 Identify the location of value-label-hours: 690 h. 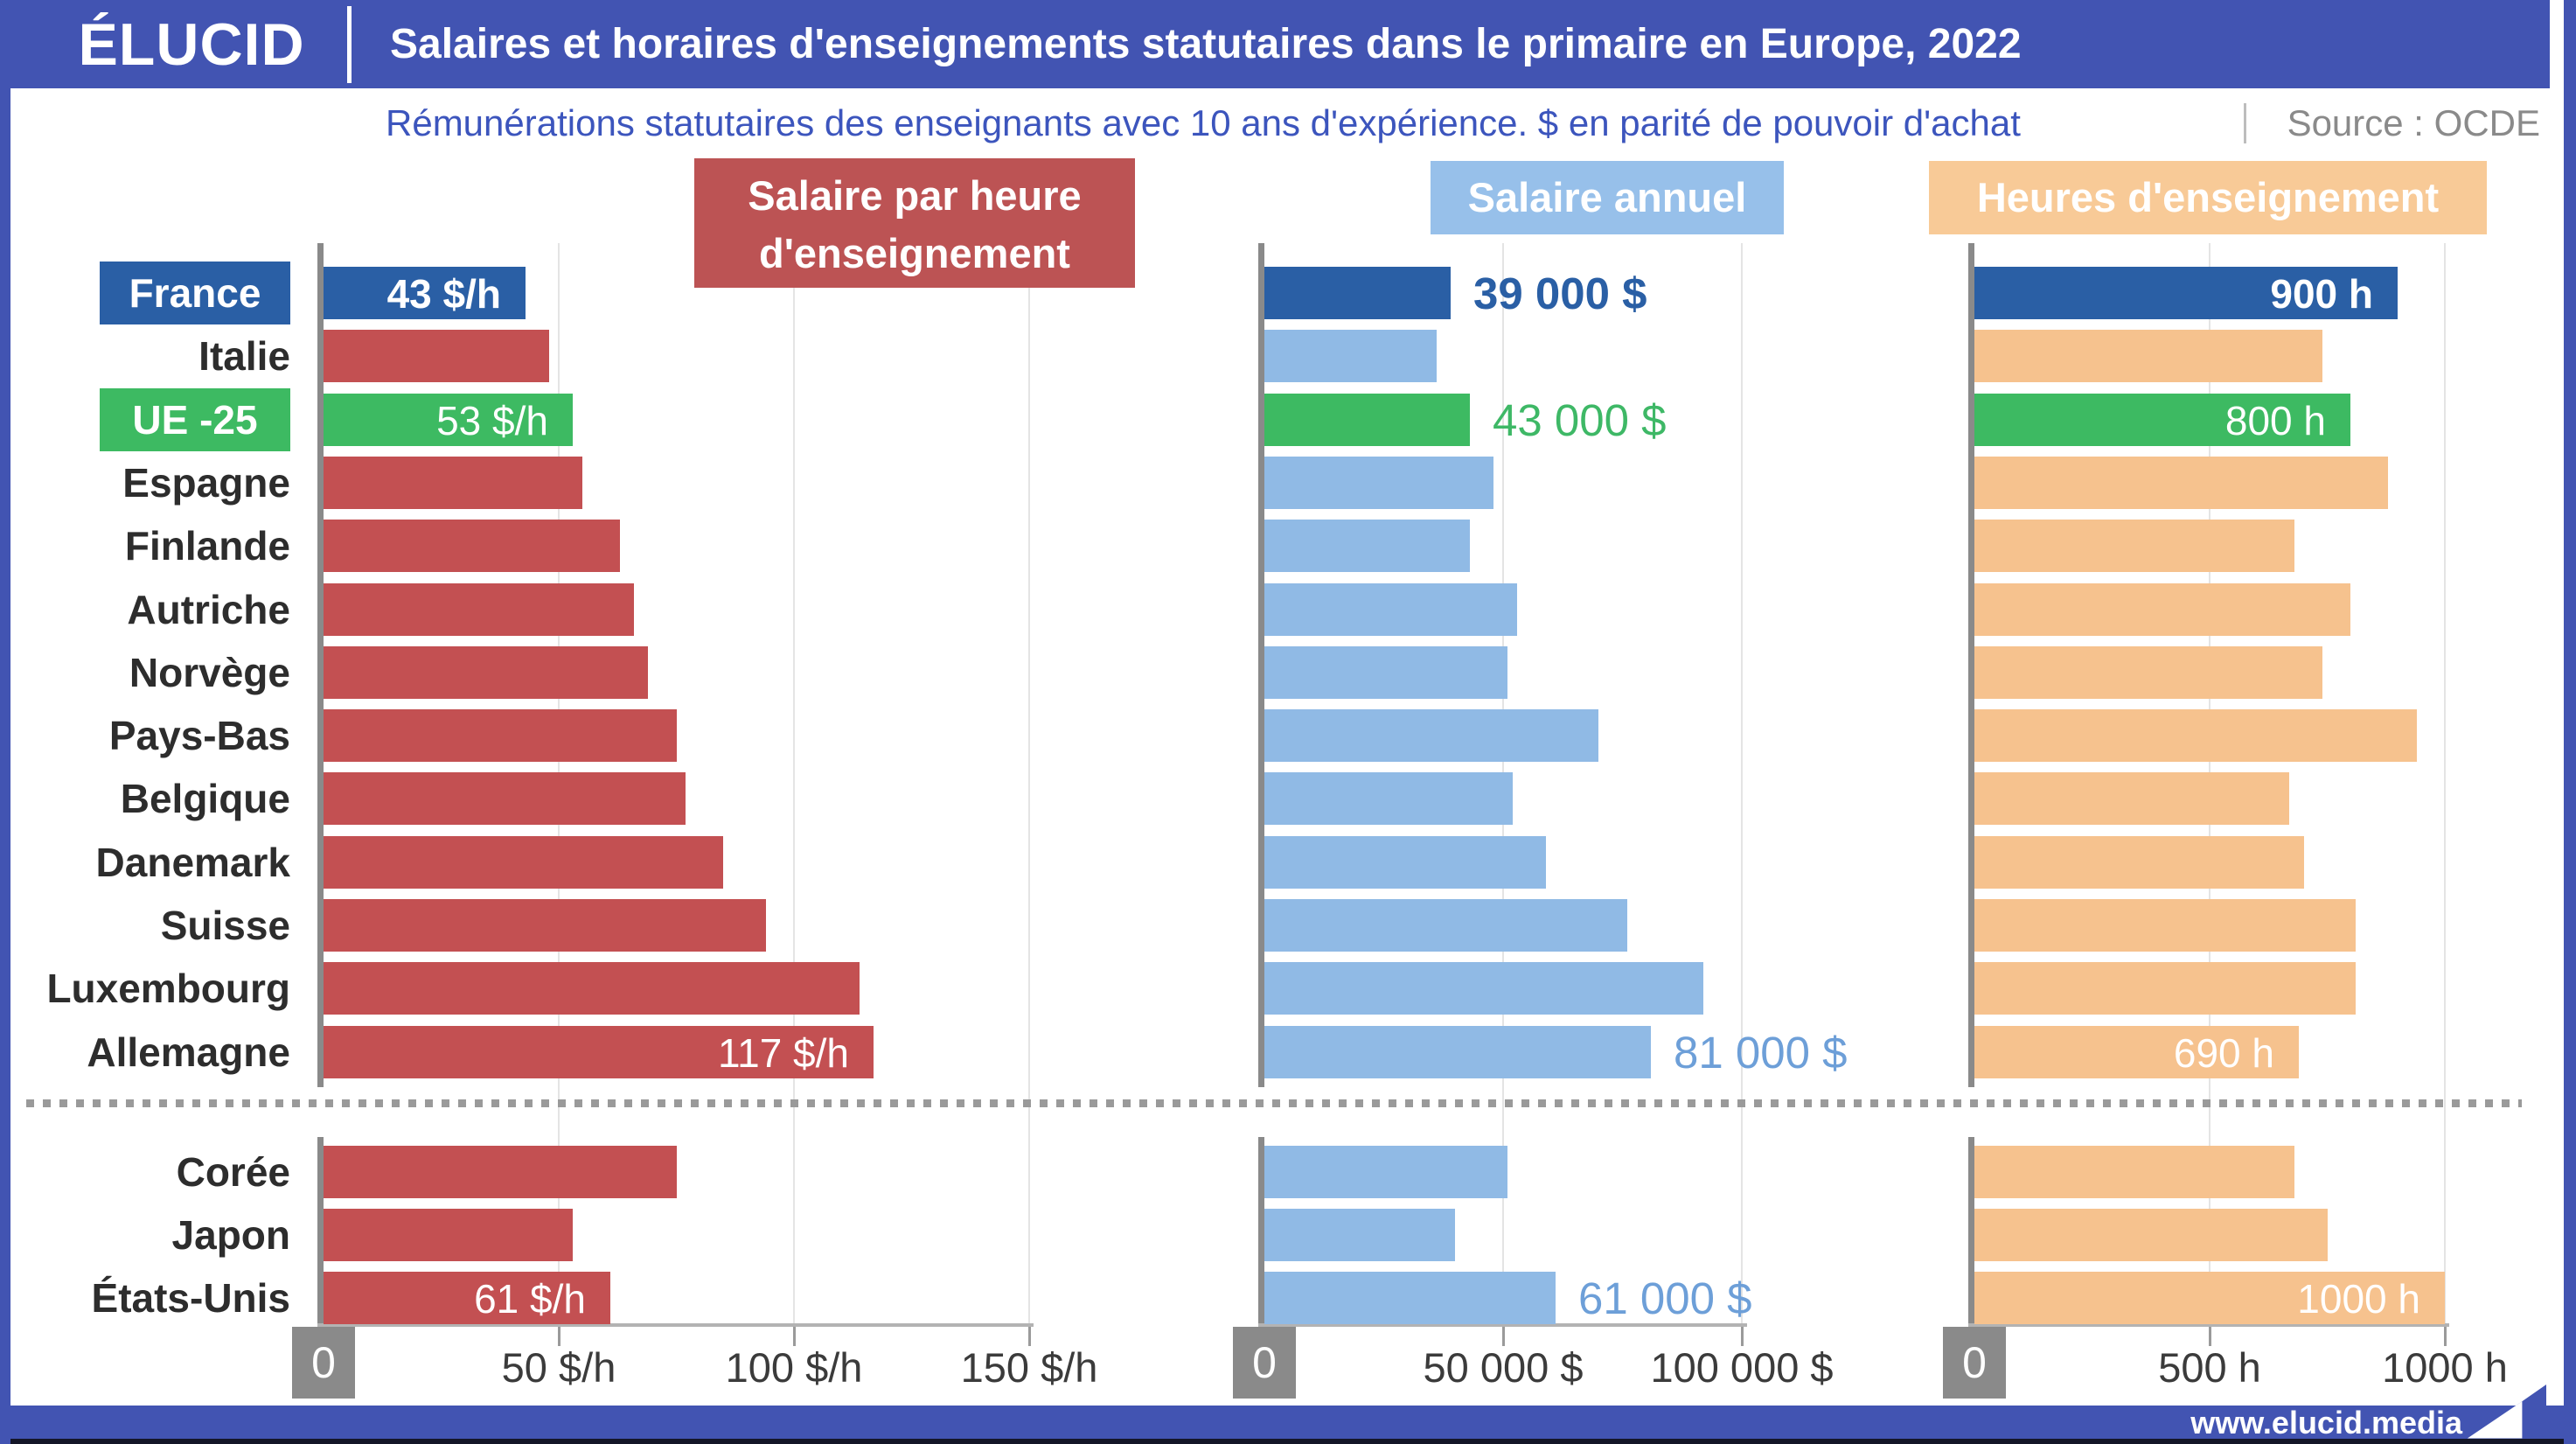
(2223, 1053).